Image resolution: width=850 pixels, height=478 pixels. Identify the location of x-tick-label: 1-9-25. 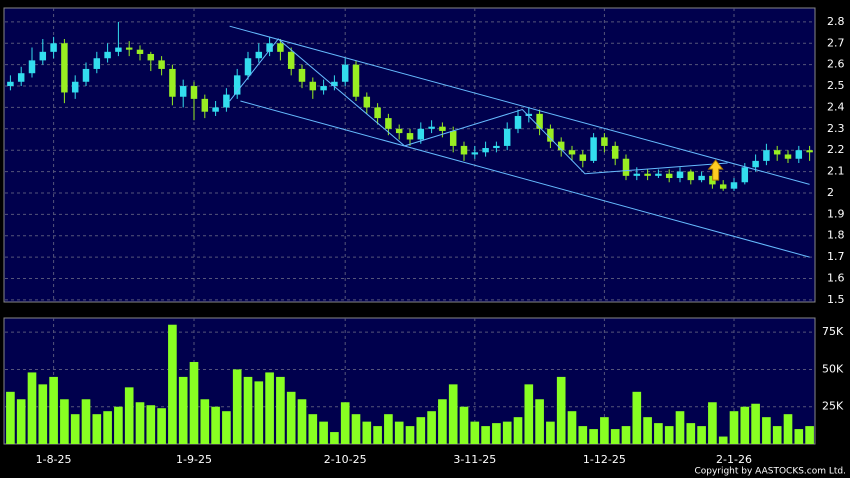
(194, 459).